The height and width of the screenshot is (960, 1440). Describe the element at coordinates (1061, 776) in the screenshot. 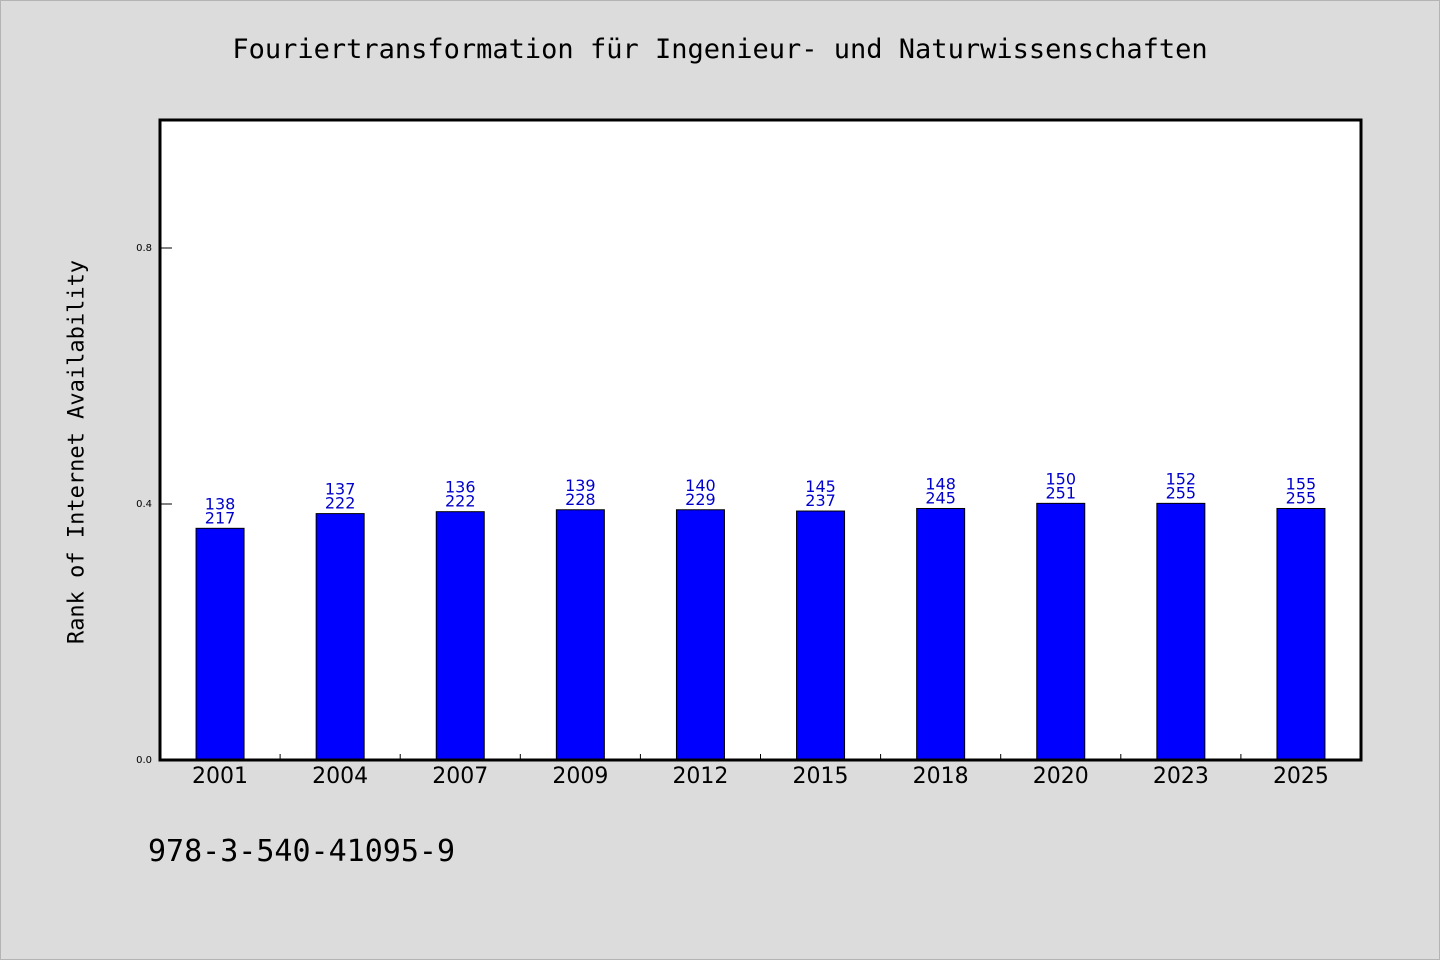

I see `x-tick-label: 2020` at that location.